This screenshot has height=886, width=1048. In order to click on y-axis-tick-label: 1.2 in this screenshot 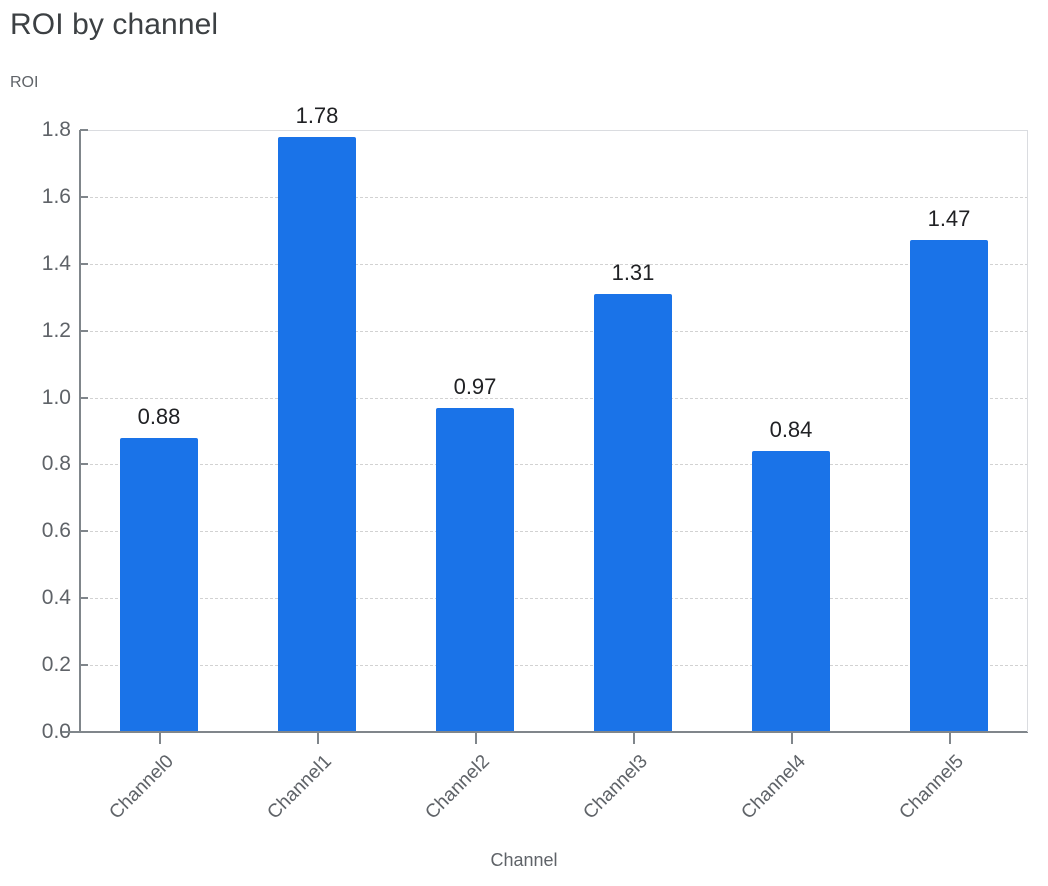, I will do `click(56, 330)`.